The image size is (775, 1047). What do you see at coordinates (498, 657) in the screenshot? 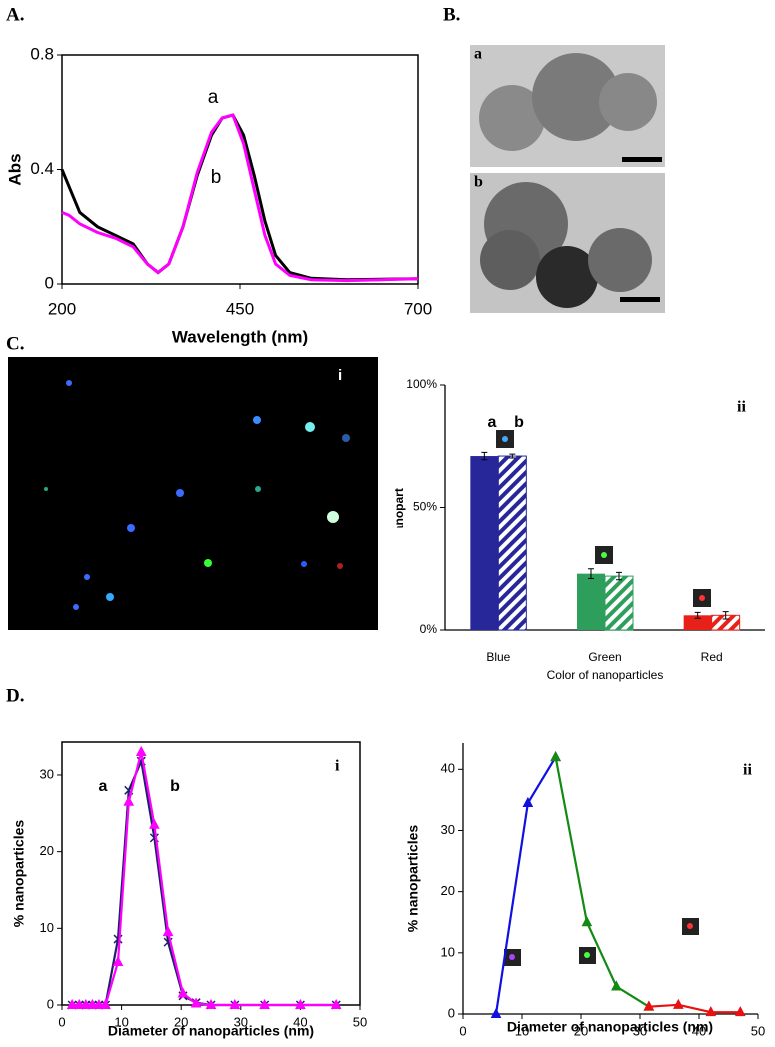
I see `x-tick-label: Blue` at bounding box center [498, 657].